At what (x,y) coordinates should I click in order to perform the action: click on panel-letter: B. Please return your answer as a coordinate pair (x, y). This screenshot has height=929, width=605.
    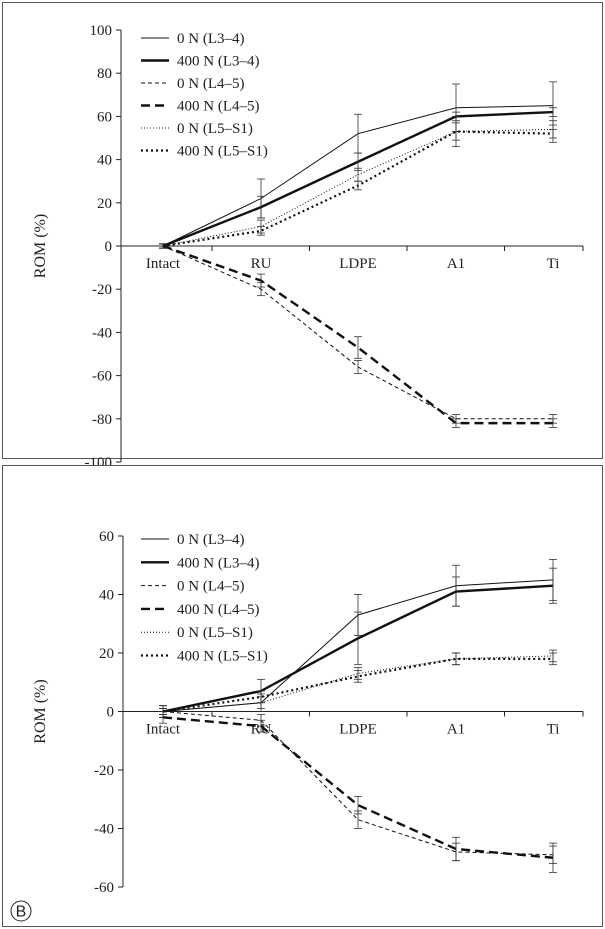
    Looking at the image, I should click on (21, 912).